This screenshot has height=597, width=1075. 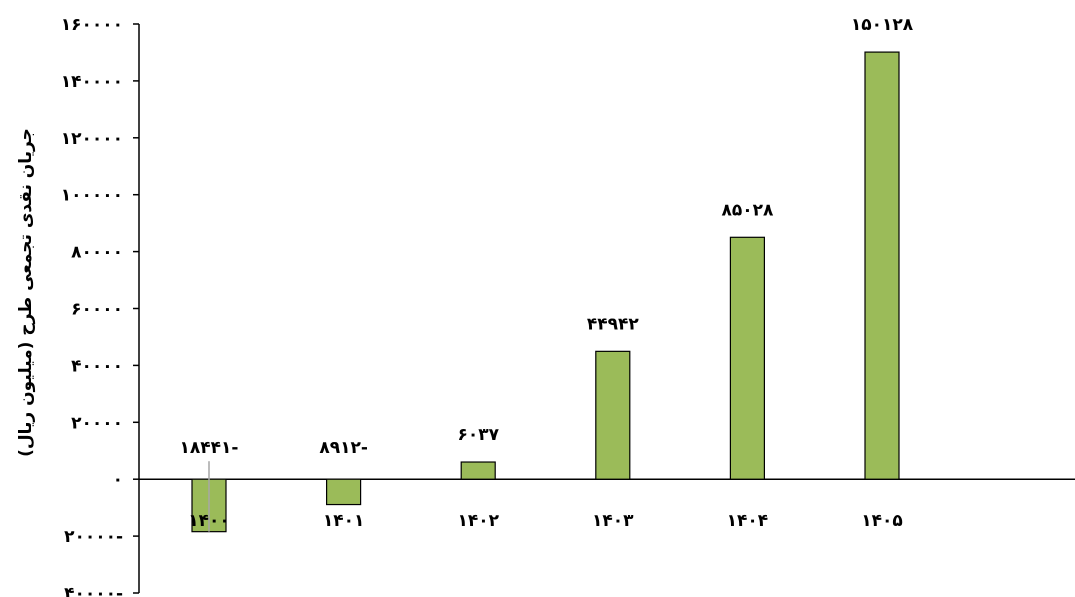 I want to click on x-tick-label: ۱۴۰۴, so click(x=748, y=521).